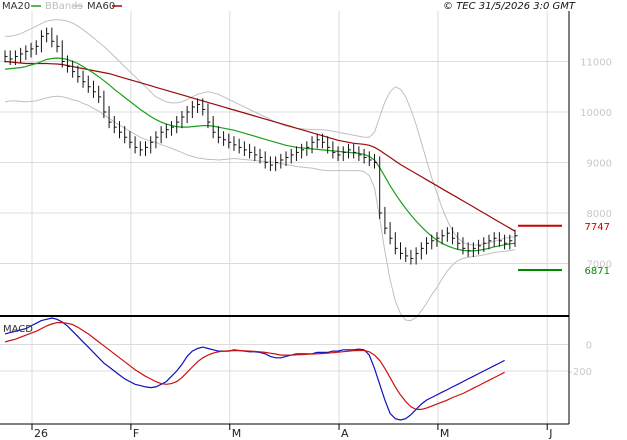  I want to click on legend: MA20 BBands MA60, so click(62, 6).